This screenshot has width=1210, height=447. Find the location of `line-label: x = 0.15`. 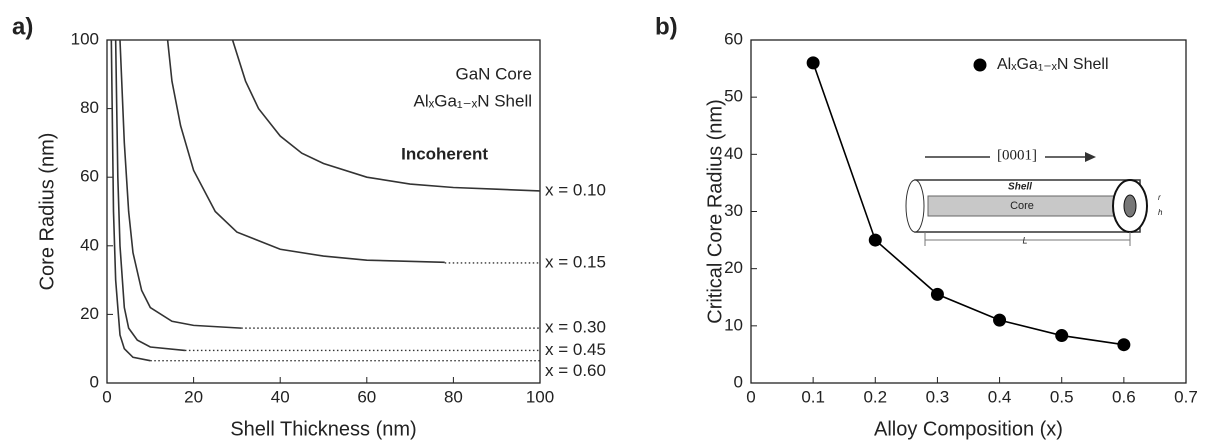

line-label: x = 0.15 is located at coordinates (575, 261).